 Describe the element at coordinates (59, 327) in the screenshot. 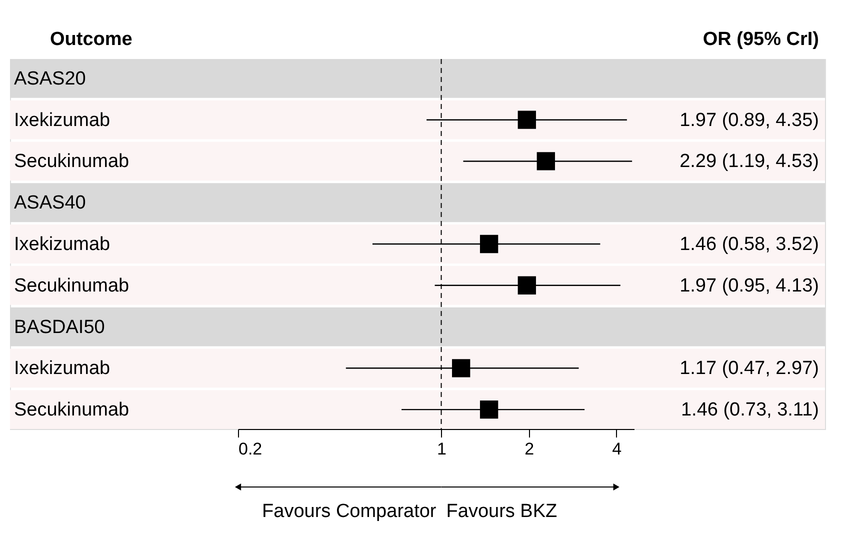

I see `y-tick-label: BASDAI50` at that location.